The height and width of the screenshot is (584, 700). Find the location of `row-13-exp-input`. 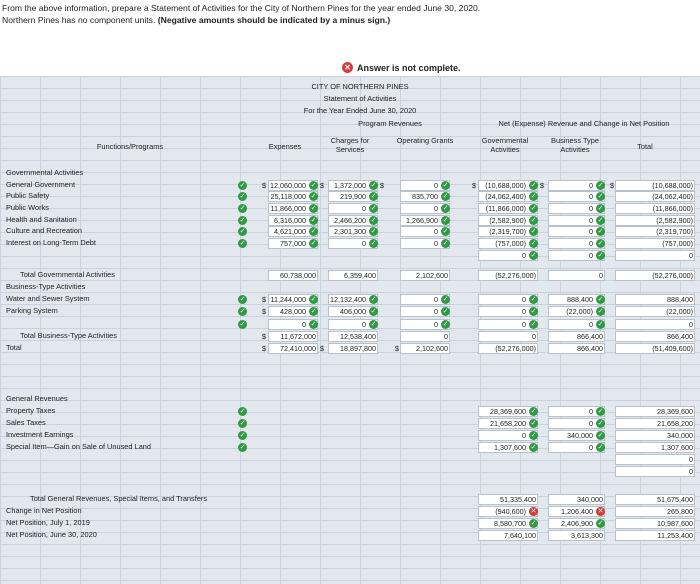

row-13-exp-input is located at coordinates (293, 336).